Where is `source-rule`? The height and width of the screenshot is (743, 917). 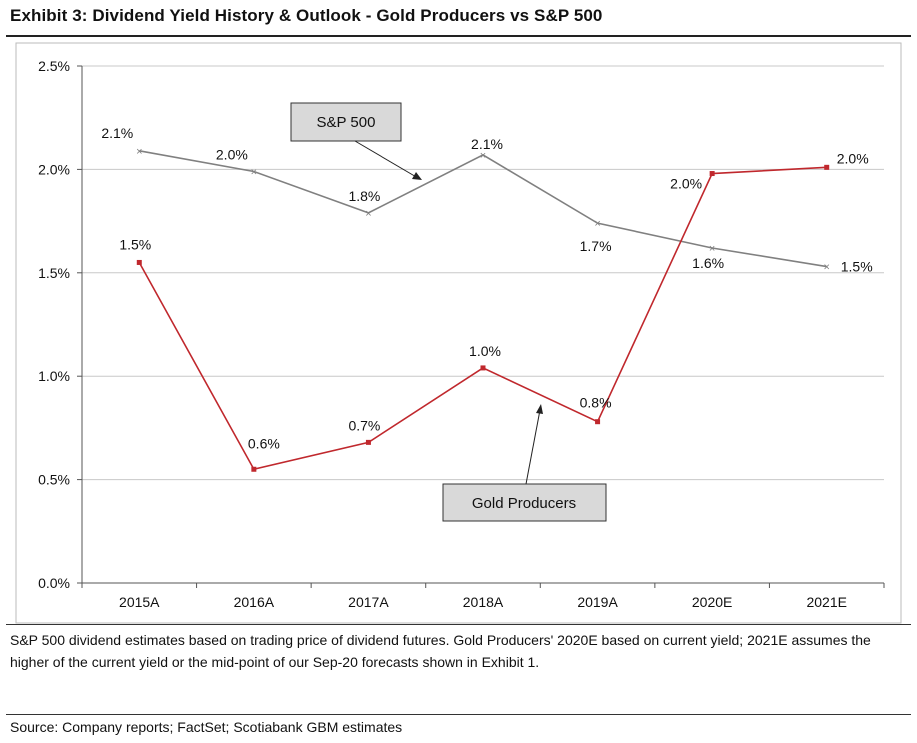 source-rule is located at coordinates (458, 714).